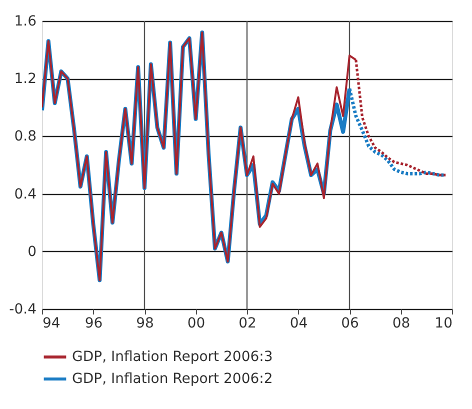 The image size is (472, 409). I want to click on y-tick-label: 0.8, so click(25, 136).